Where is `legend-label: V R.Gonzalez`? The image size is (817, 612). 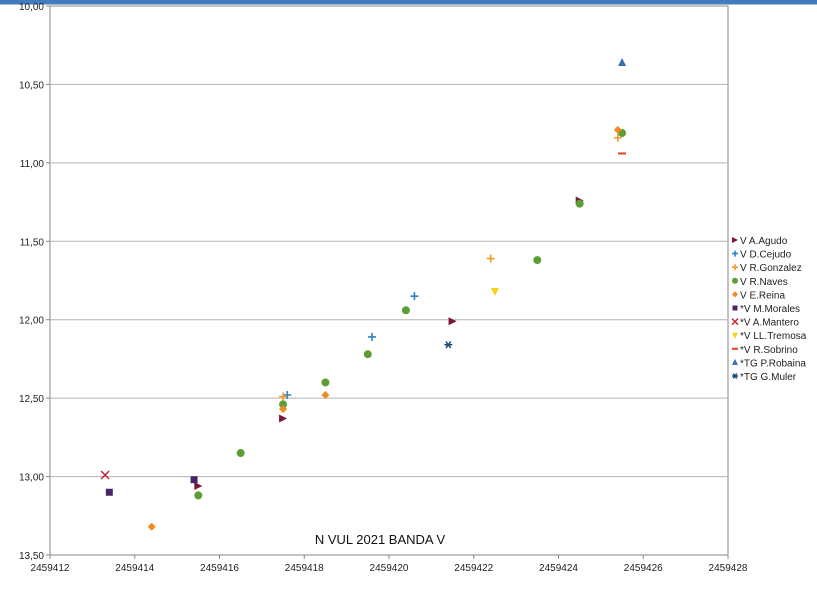
legend-label: V R.Gonzalez is located at coordinates (771, 268).